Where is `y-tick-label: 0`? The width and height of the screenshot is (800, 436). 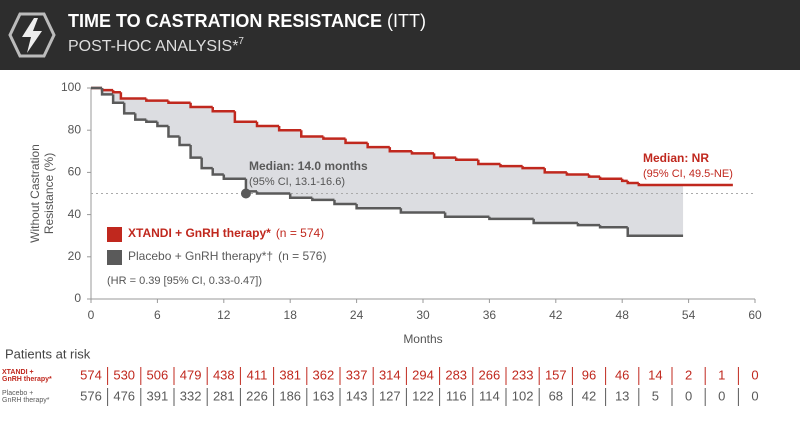 y-tick-label: 0 is located at coordinates (77, 298).